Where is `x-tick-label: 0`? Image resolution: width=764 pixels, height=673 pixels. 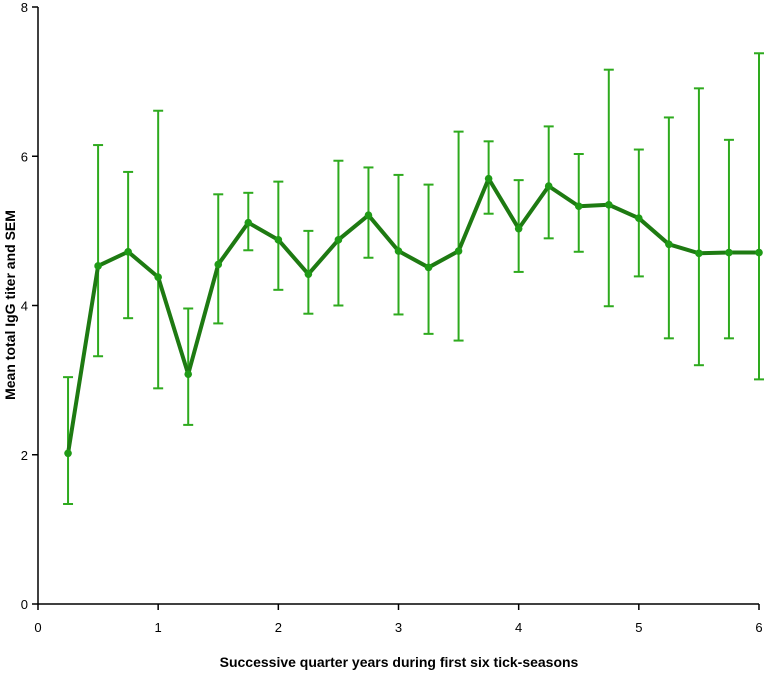
x-tick-label: 0 is located at coordinates (37, 627).